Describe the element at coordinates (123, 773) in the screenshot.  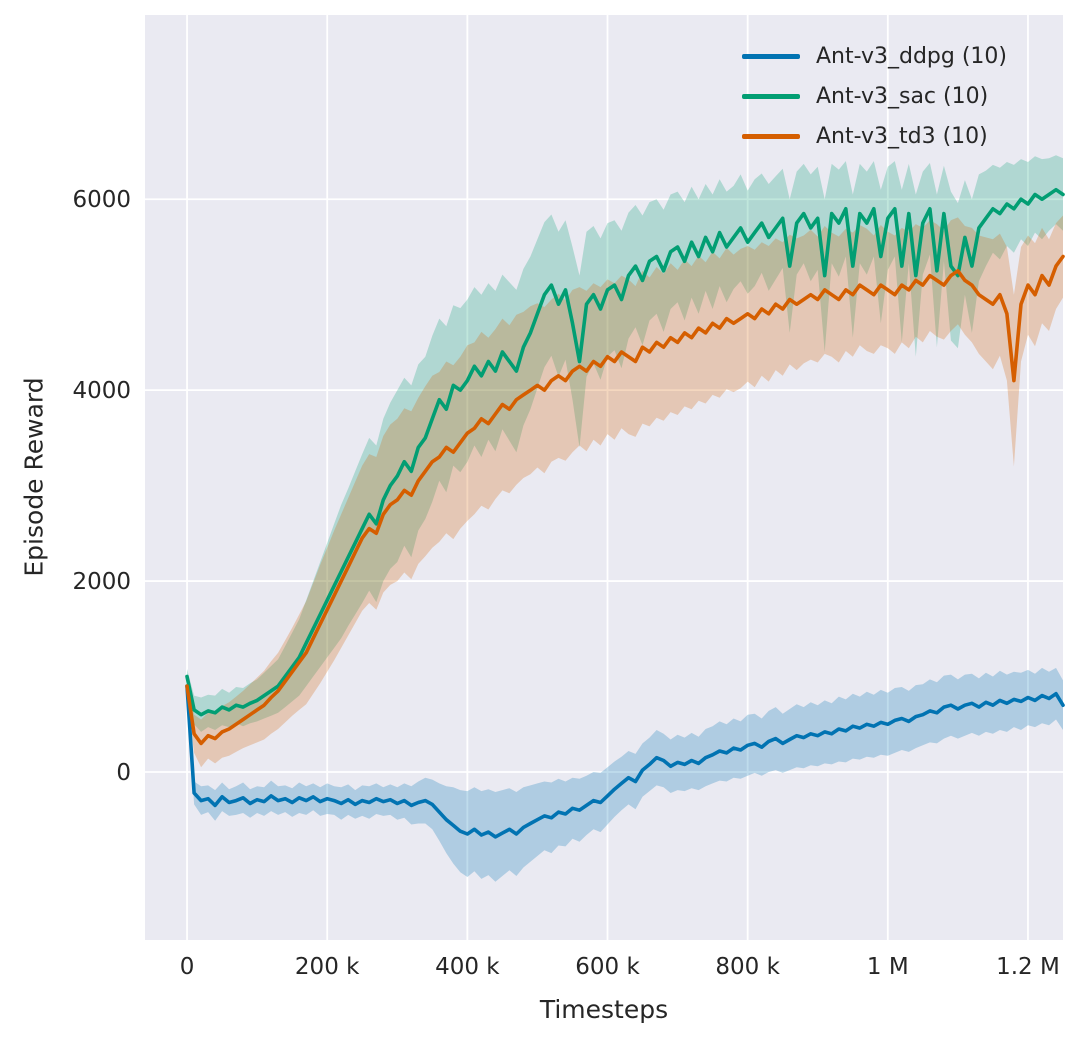
I see `y-tick-label: 0` at that location.